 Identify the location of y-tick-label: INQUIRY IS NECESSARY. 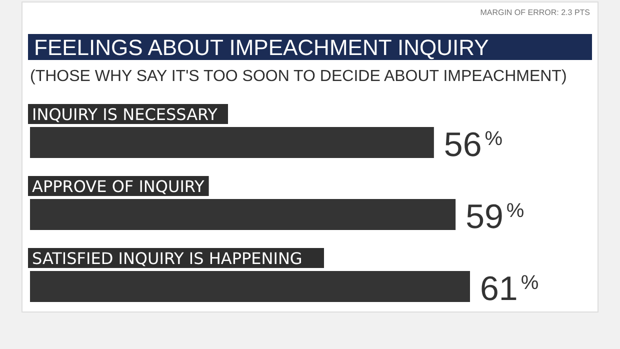
(125, 114).